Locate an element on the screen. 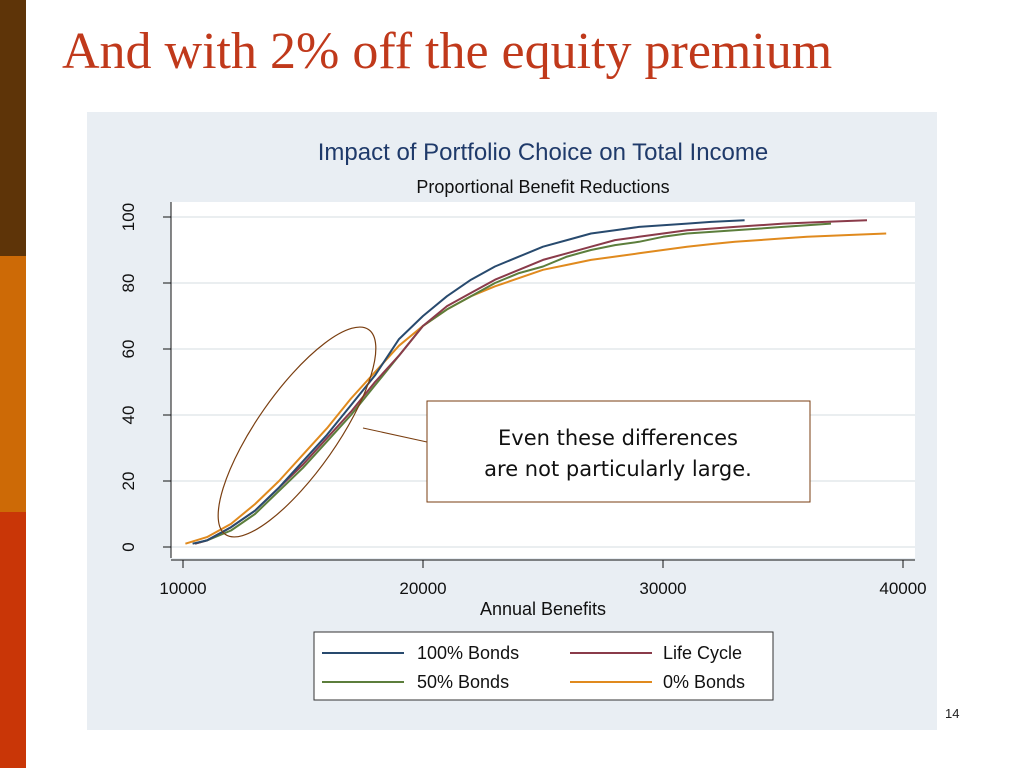  y-tick-label: 20 is located at coordinates (128, 481).